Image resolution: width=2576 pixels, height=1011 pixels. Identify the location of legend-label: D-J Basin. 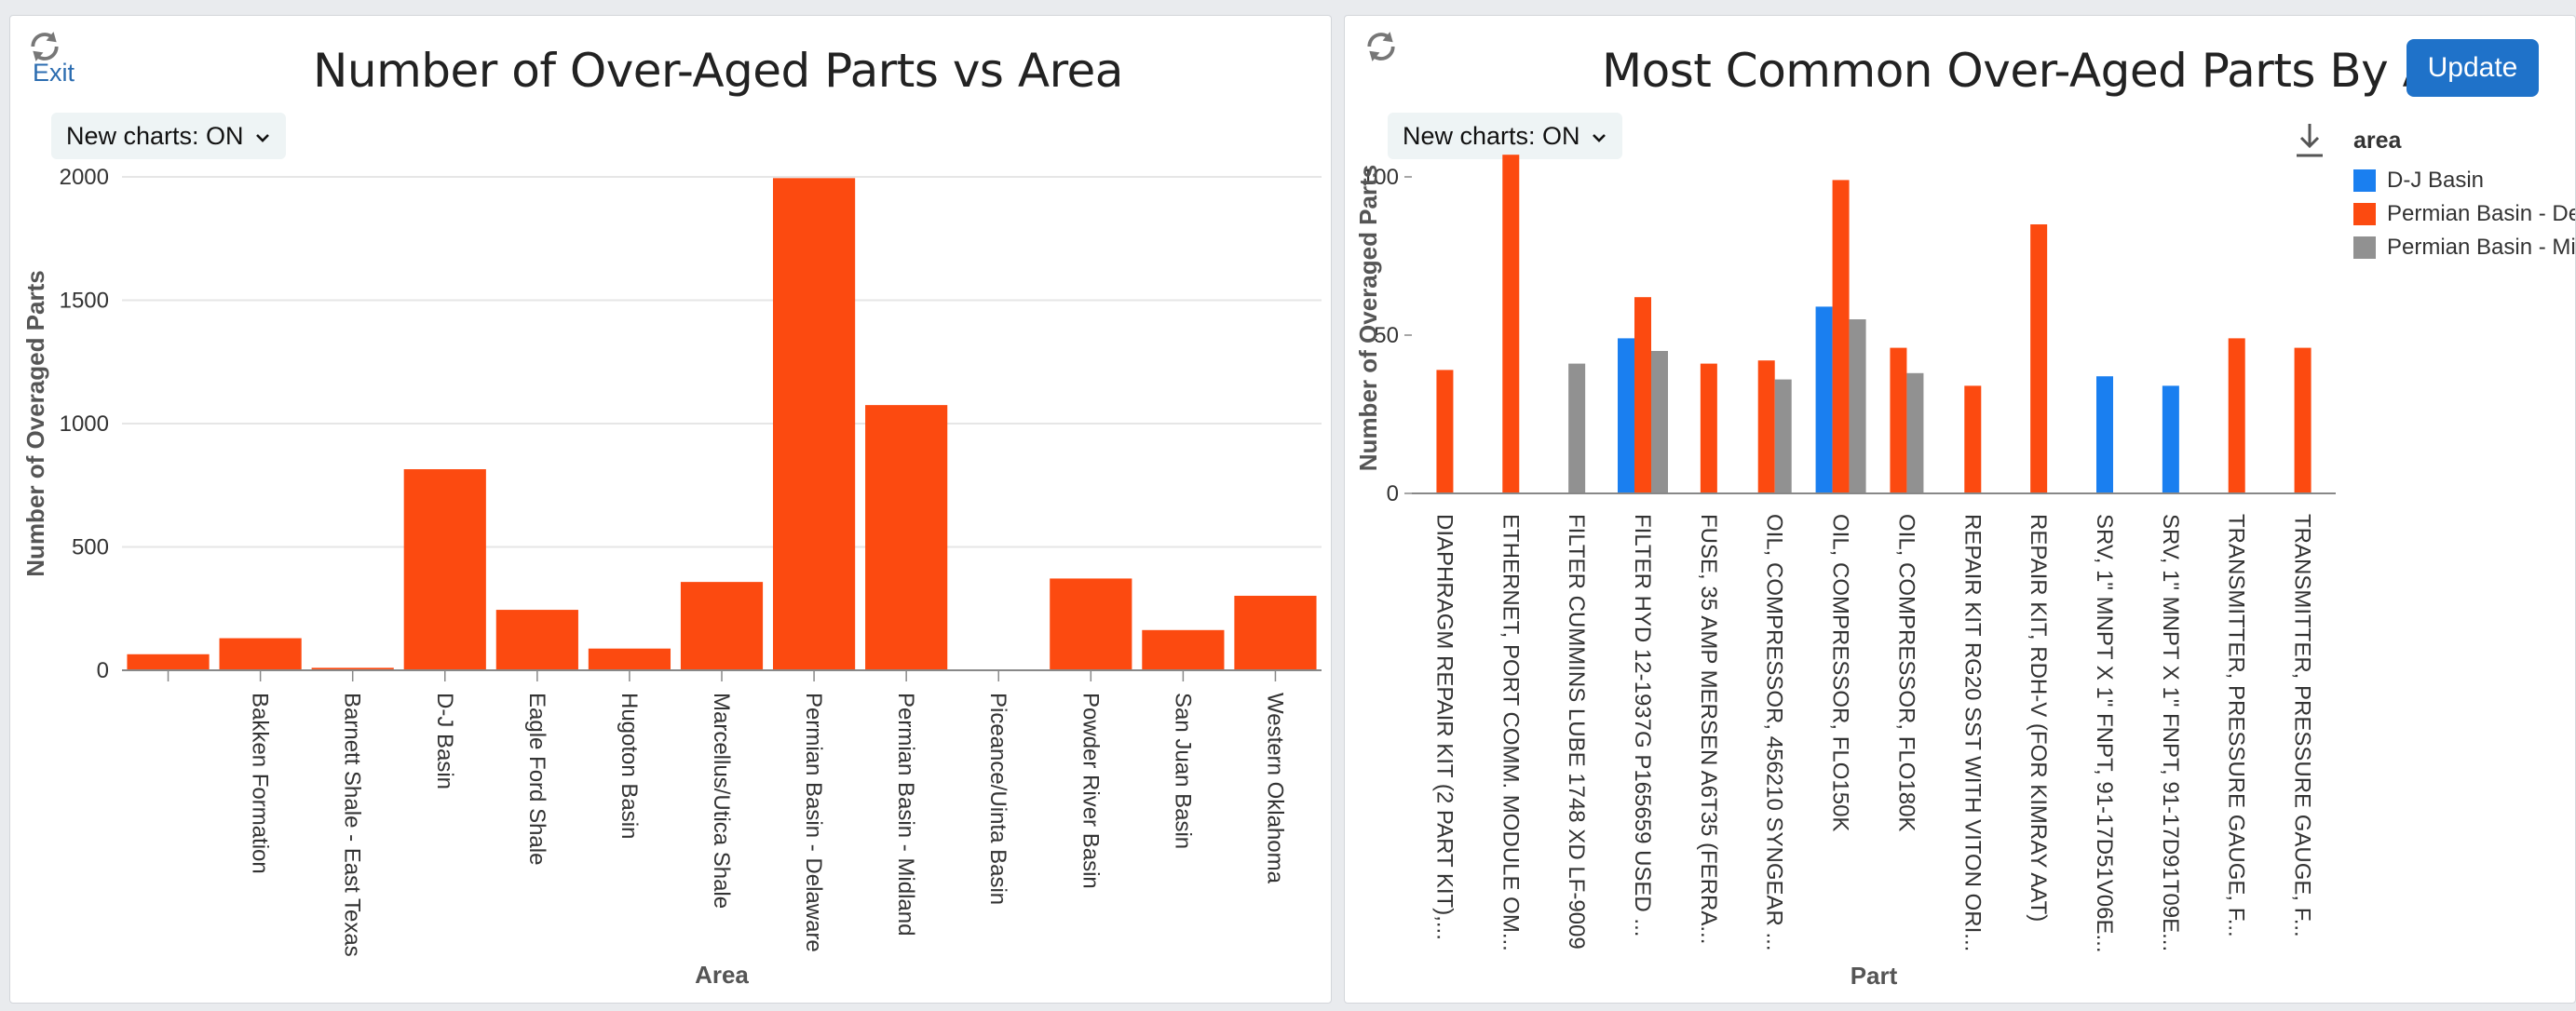
(2436, 180).